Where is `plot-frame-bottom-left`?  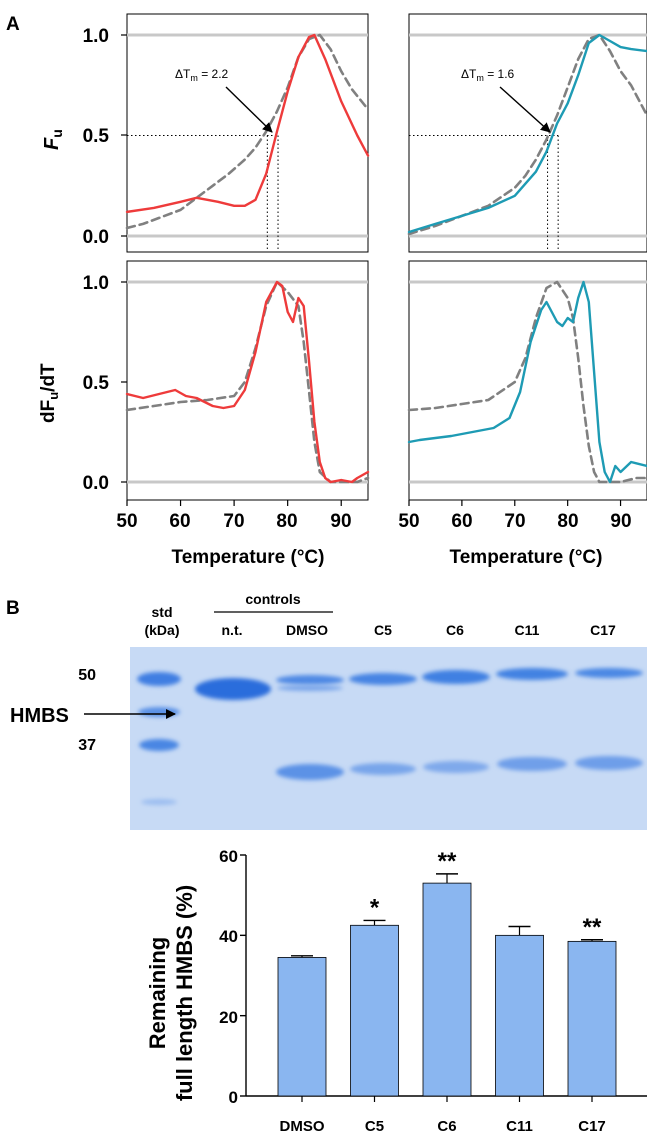
plot-frame-bottom-left is located at coordinates (247, 380).